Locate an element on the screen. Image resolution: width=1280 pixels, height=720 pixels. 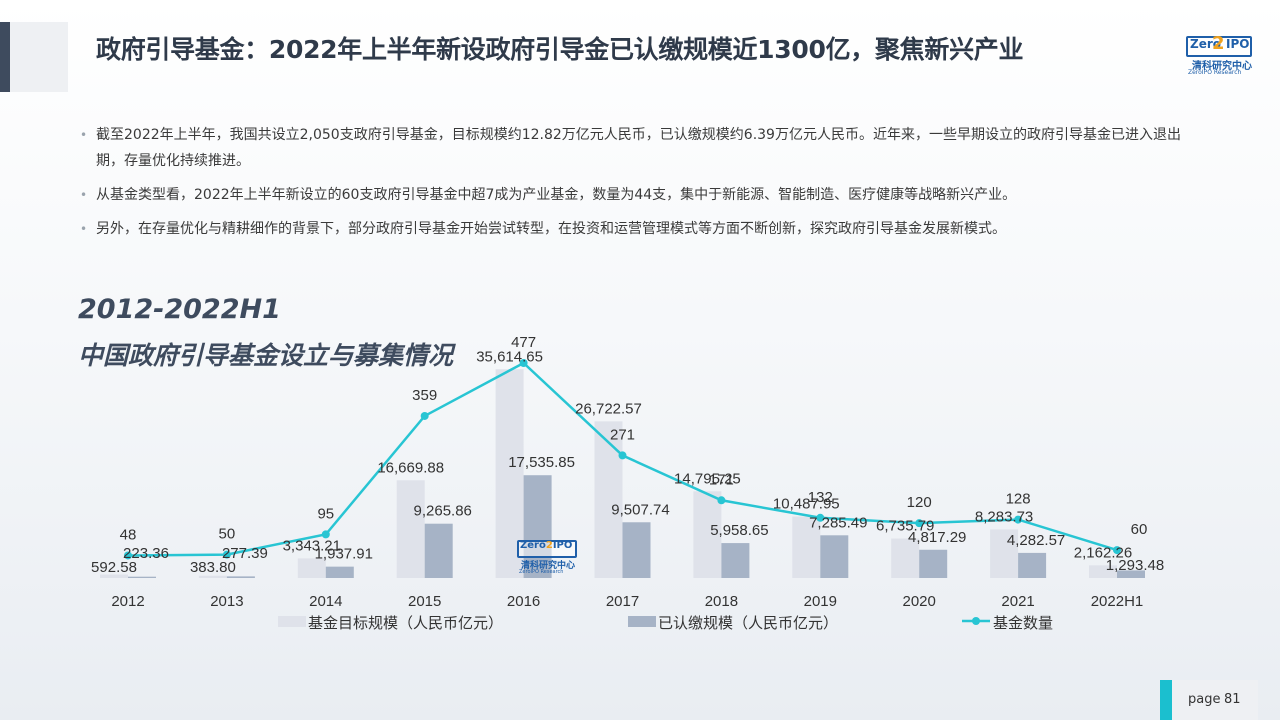
fund-count-label: 128 is located at coordinates (1018, 499).